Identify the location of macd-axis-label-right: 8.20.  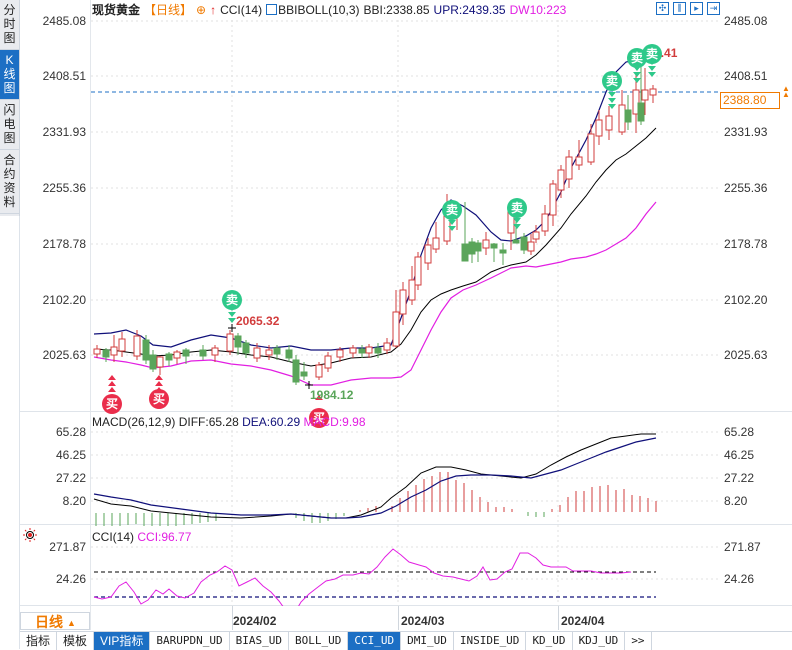
(736, 501).